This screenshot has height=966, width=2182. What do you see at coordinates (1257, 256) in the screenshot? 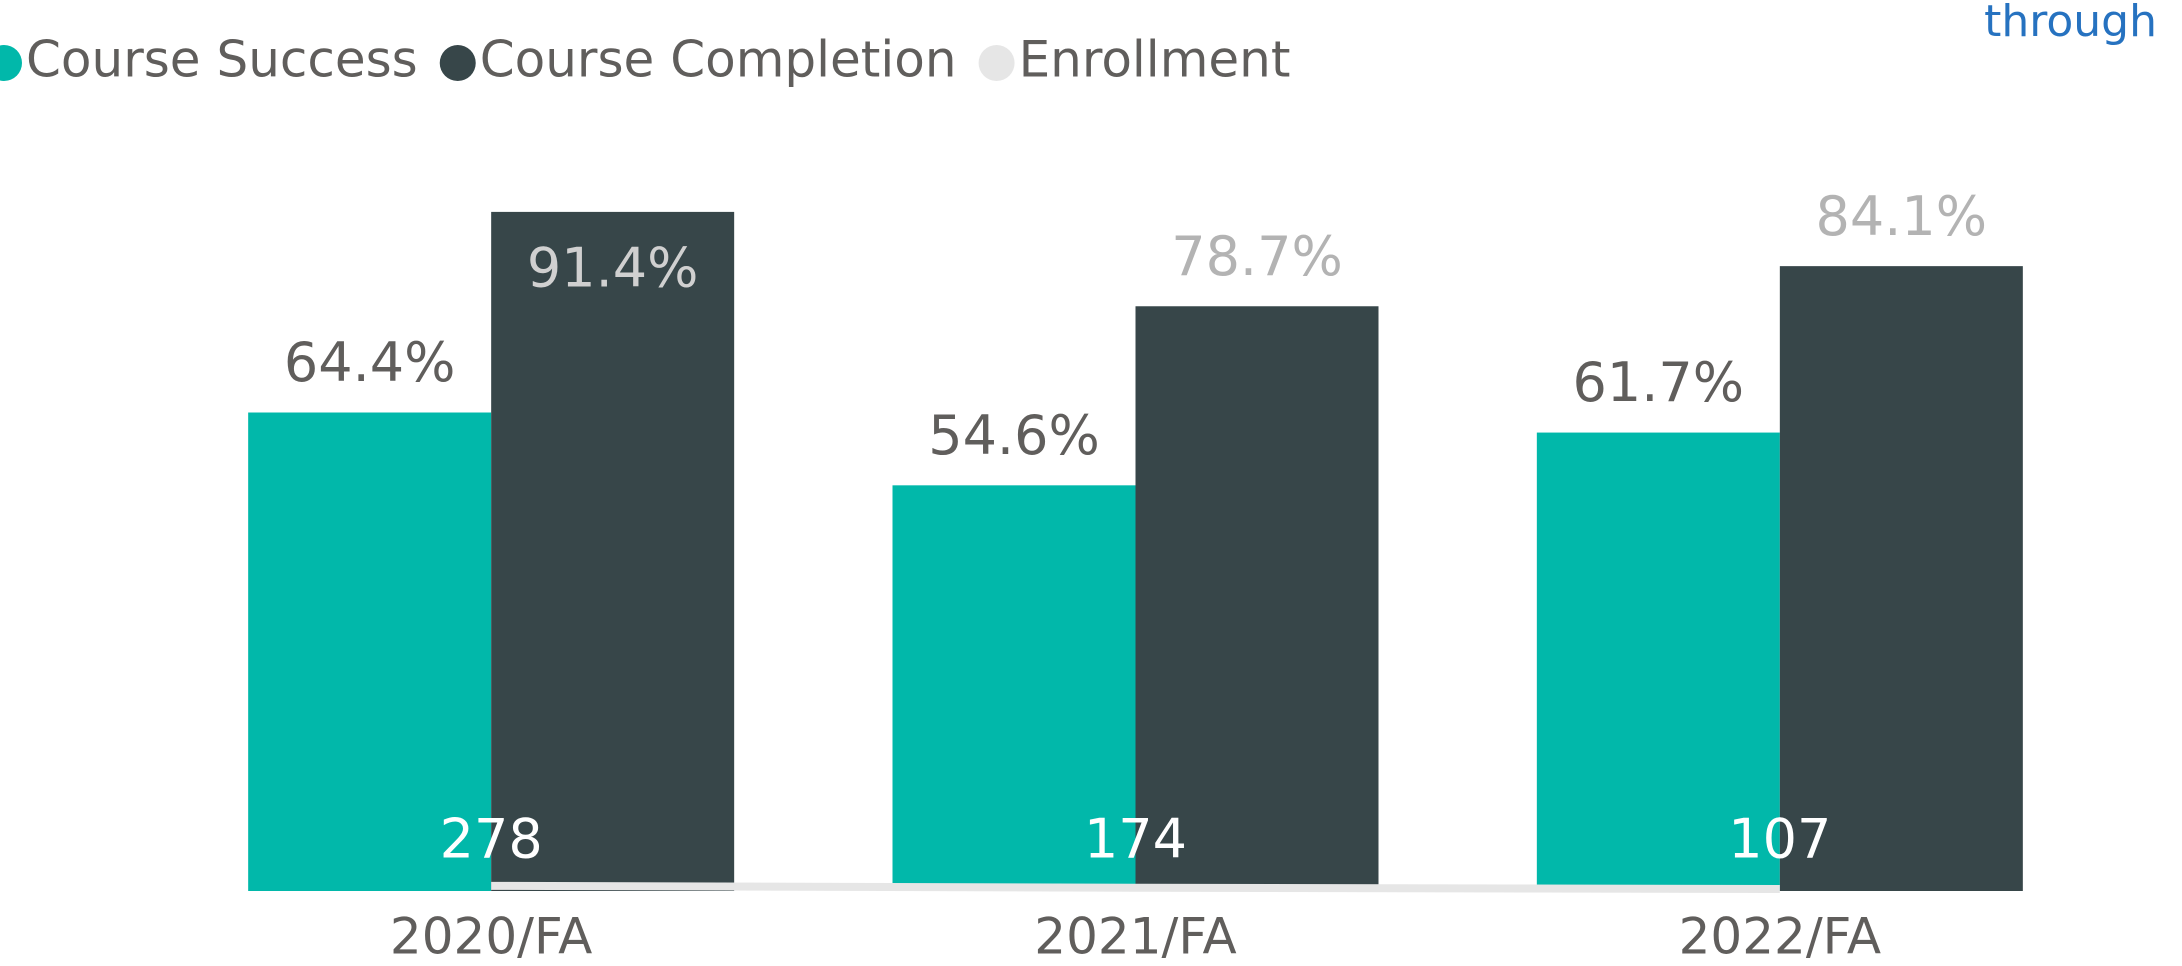
I see `data-label: 78.7%` at bounding box center [1257, 256].